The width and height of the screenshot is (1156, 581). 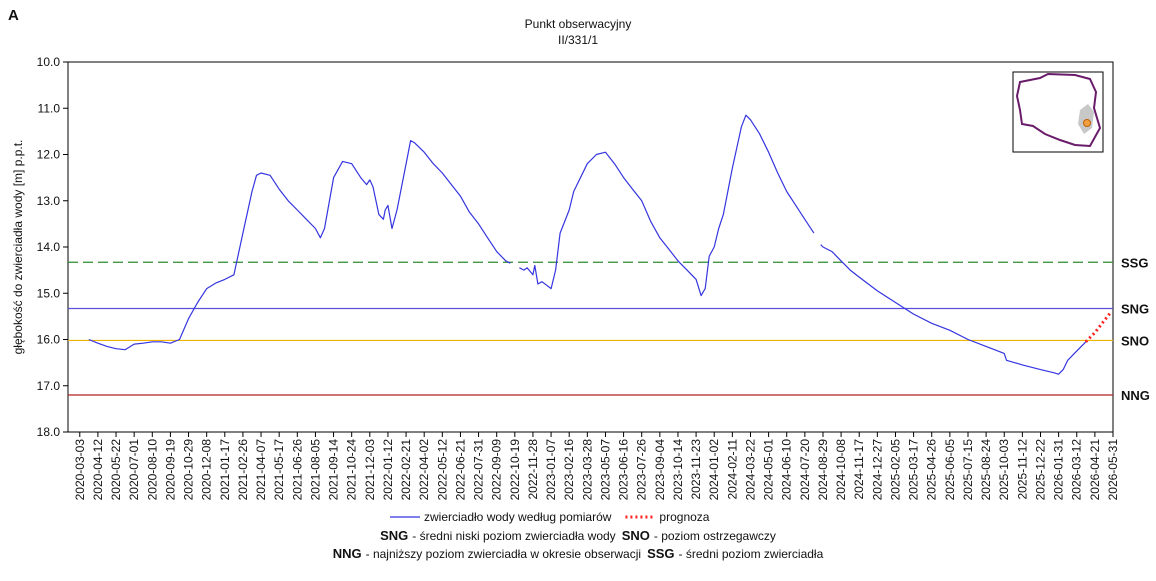 I want to click on x-tick-label: 2025-06-05, so click(x=950, y=470).